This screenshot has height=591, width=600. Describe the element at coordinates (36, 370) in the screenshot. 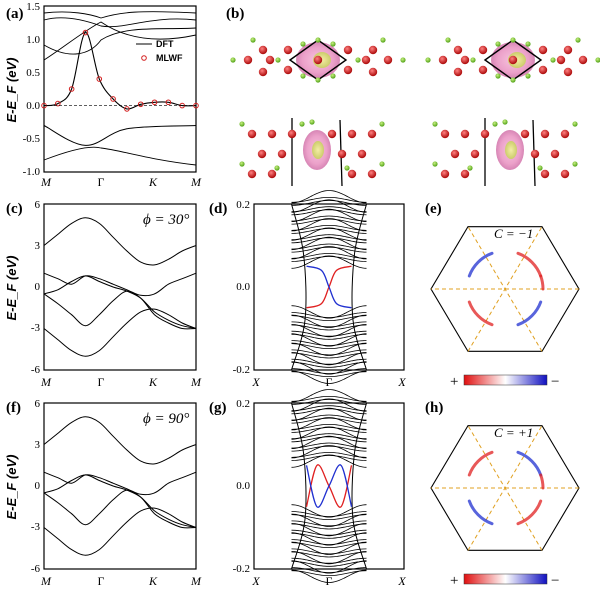

I see `ytick-label: -6` at that location.